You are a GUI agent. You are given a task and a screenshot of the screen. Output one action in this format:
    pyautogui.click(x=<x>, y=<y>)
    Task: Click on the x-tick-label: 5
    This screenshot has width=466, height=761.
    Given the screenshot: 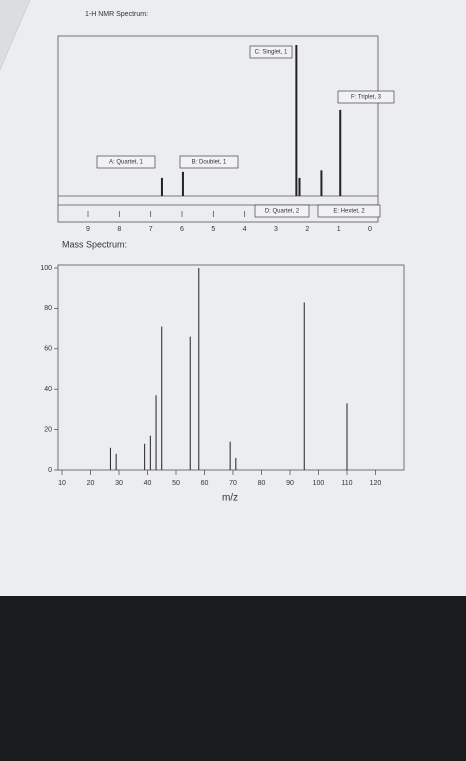 What is the action you would take?
    pyautogui.click(x=213, y=229)
    